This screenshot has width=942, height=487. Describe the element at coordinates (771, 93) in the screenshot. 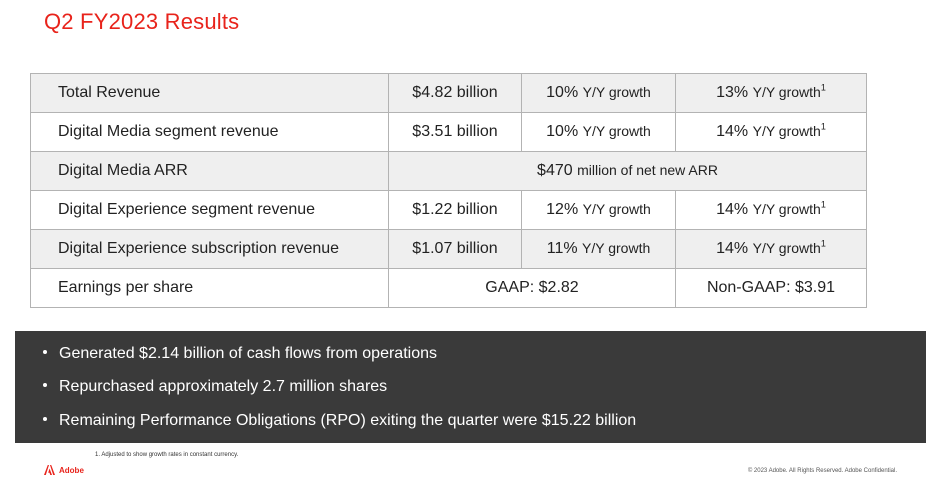

I see `row-cc-growth: 13% Y/Y growth1` at that location.